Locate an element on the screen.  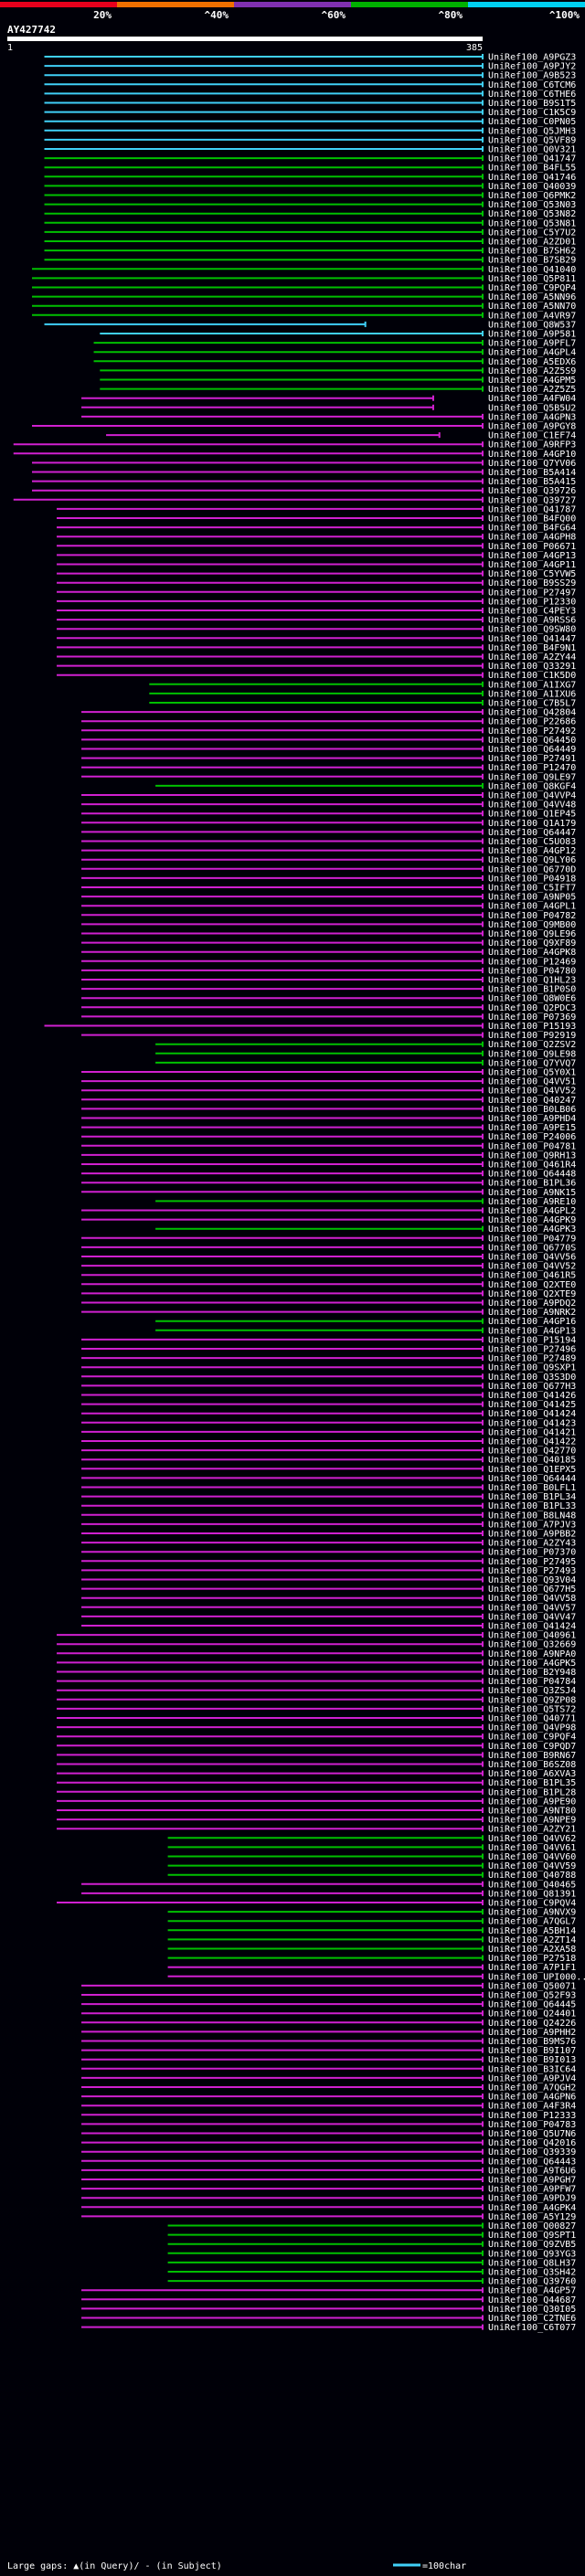
hit-label: UniRef100_P15194 is located at coordinates (532, 1340).